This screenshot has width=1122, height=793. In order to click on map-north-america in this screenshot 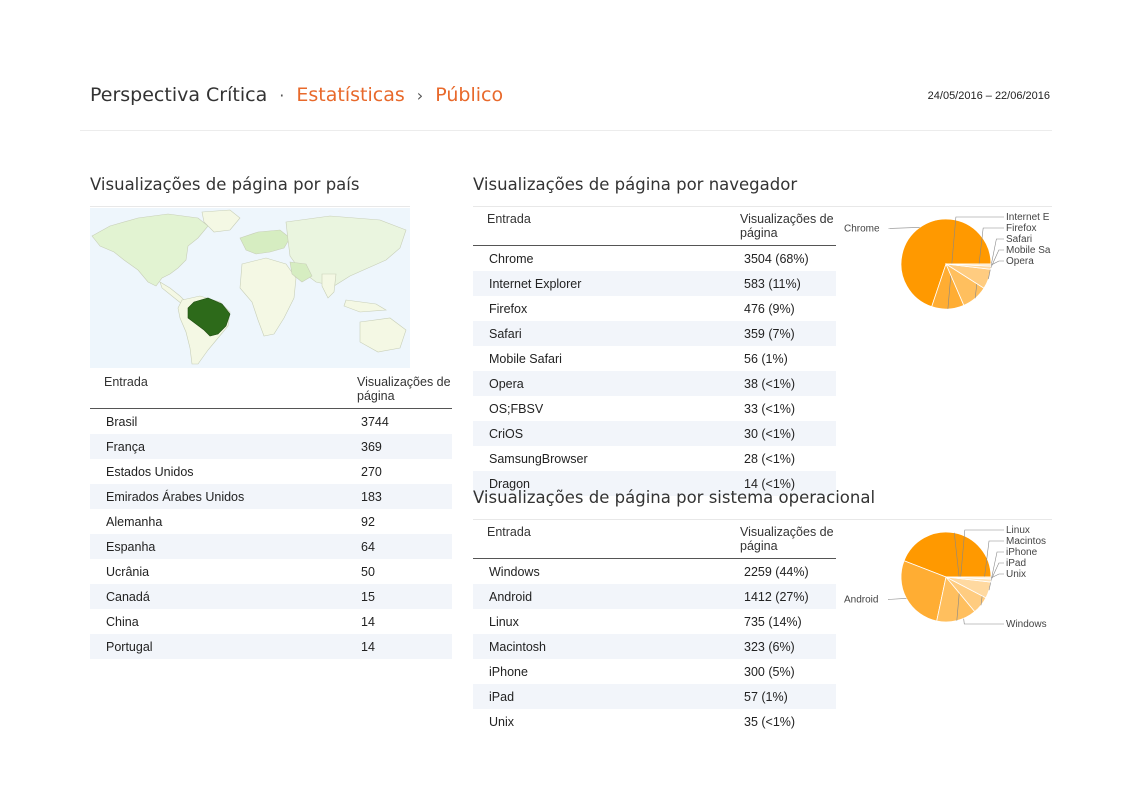, I will do `click(150, 250)`.